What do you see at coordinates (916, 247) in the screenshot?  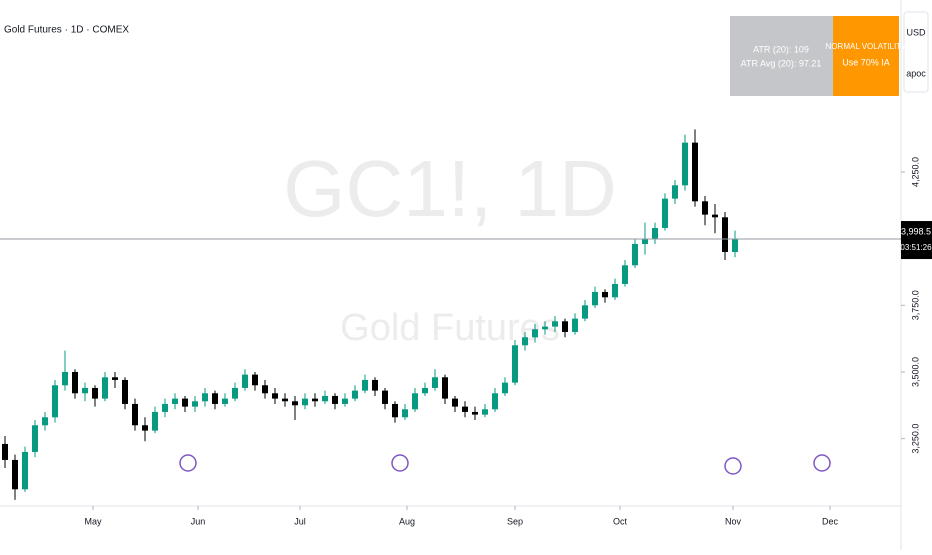 I see `countdown-label: 03:51:26` at bounding box center [916, 247].